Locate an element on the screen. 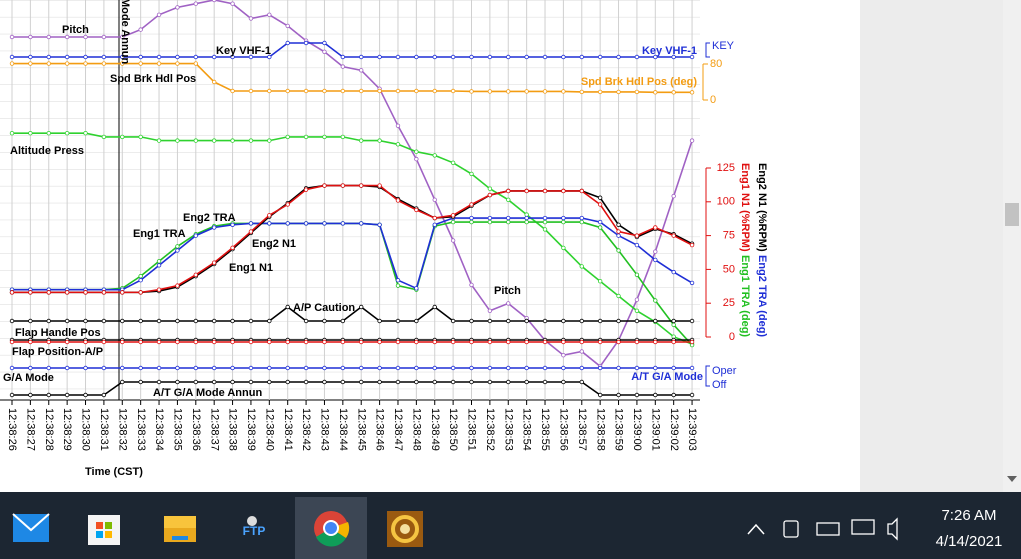  tray-meet is located at coordinates (791, 529).